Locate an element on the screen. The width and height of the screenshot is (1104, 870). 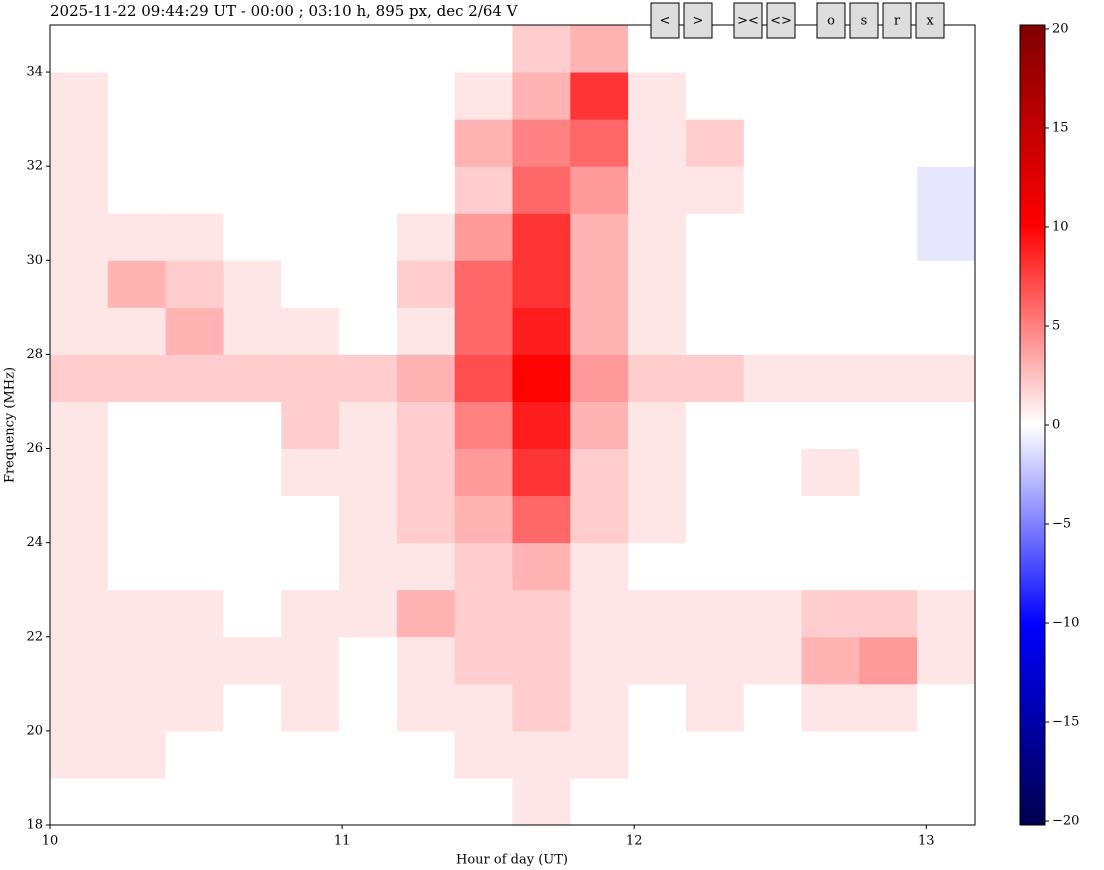
toolbar-button: s is located at coordinates (864, 20).